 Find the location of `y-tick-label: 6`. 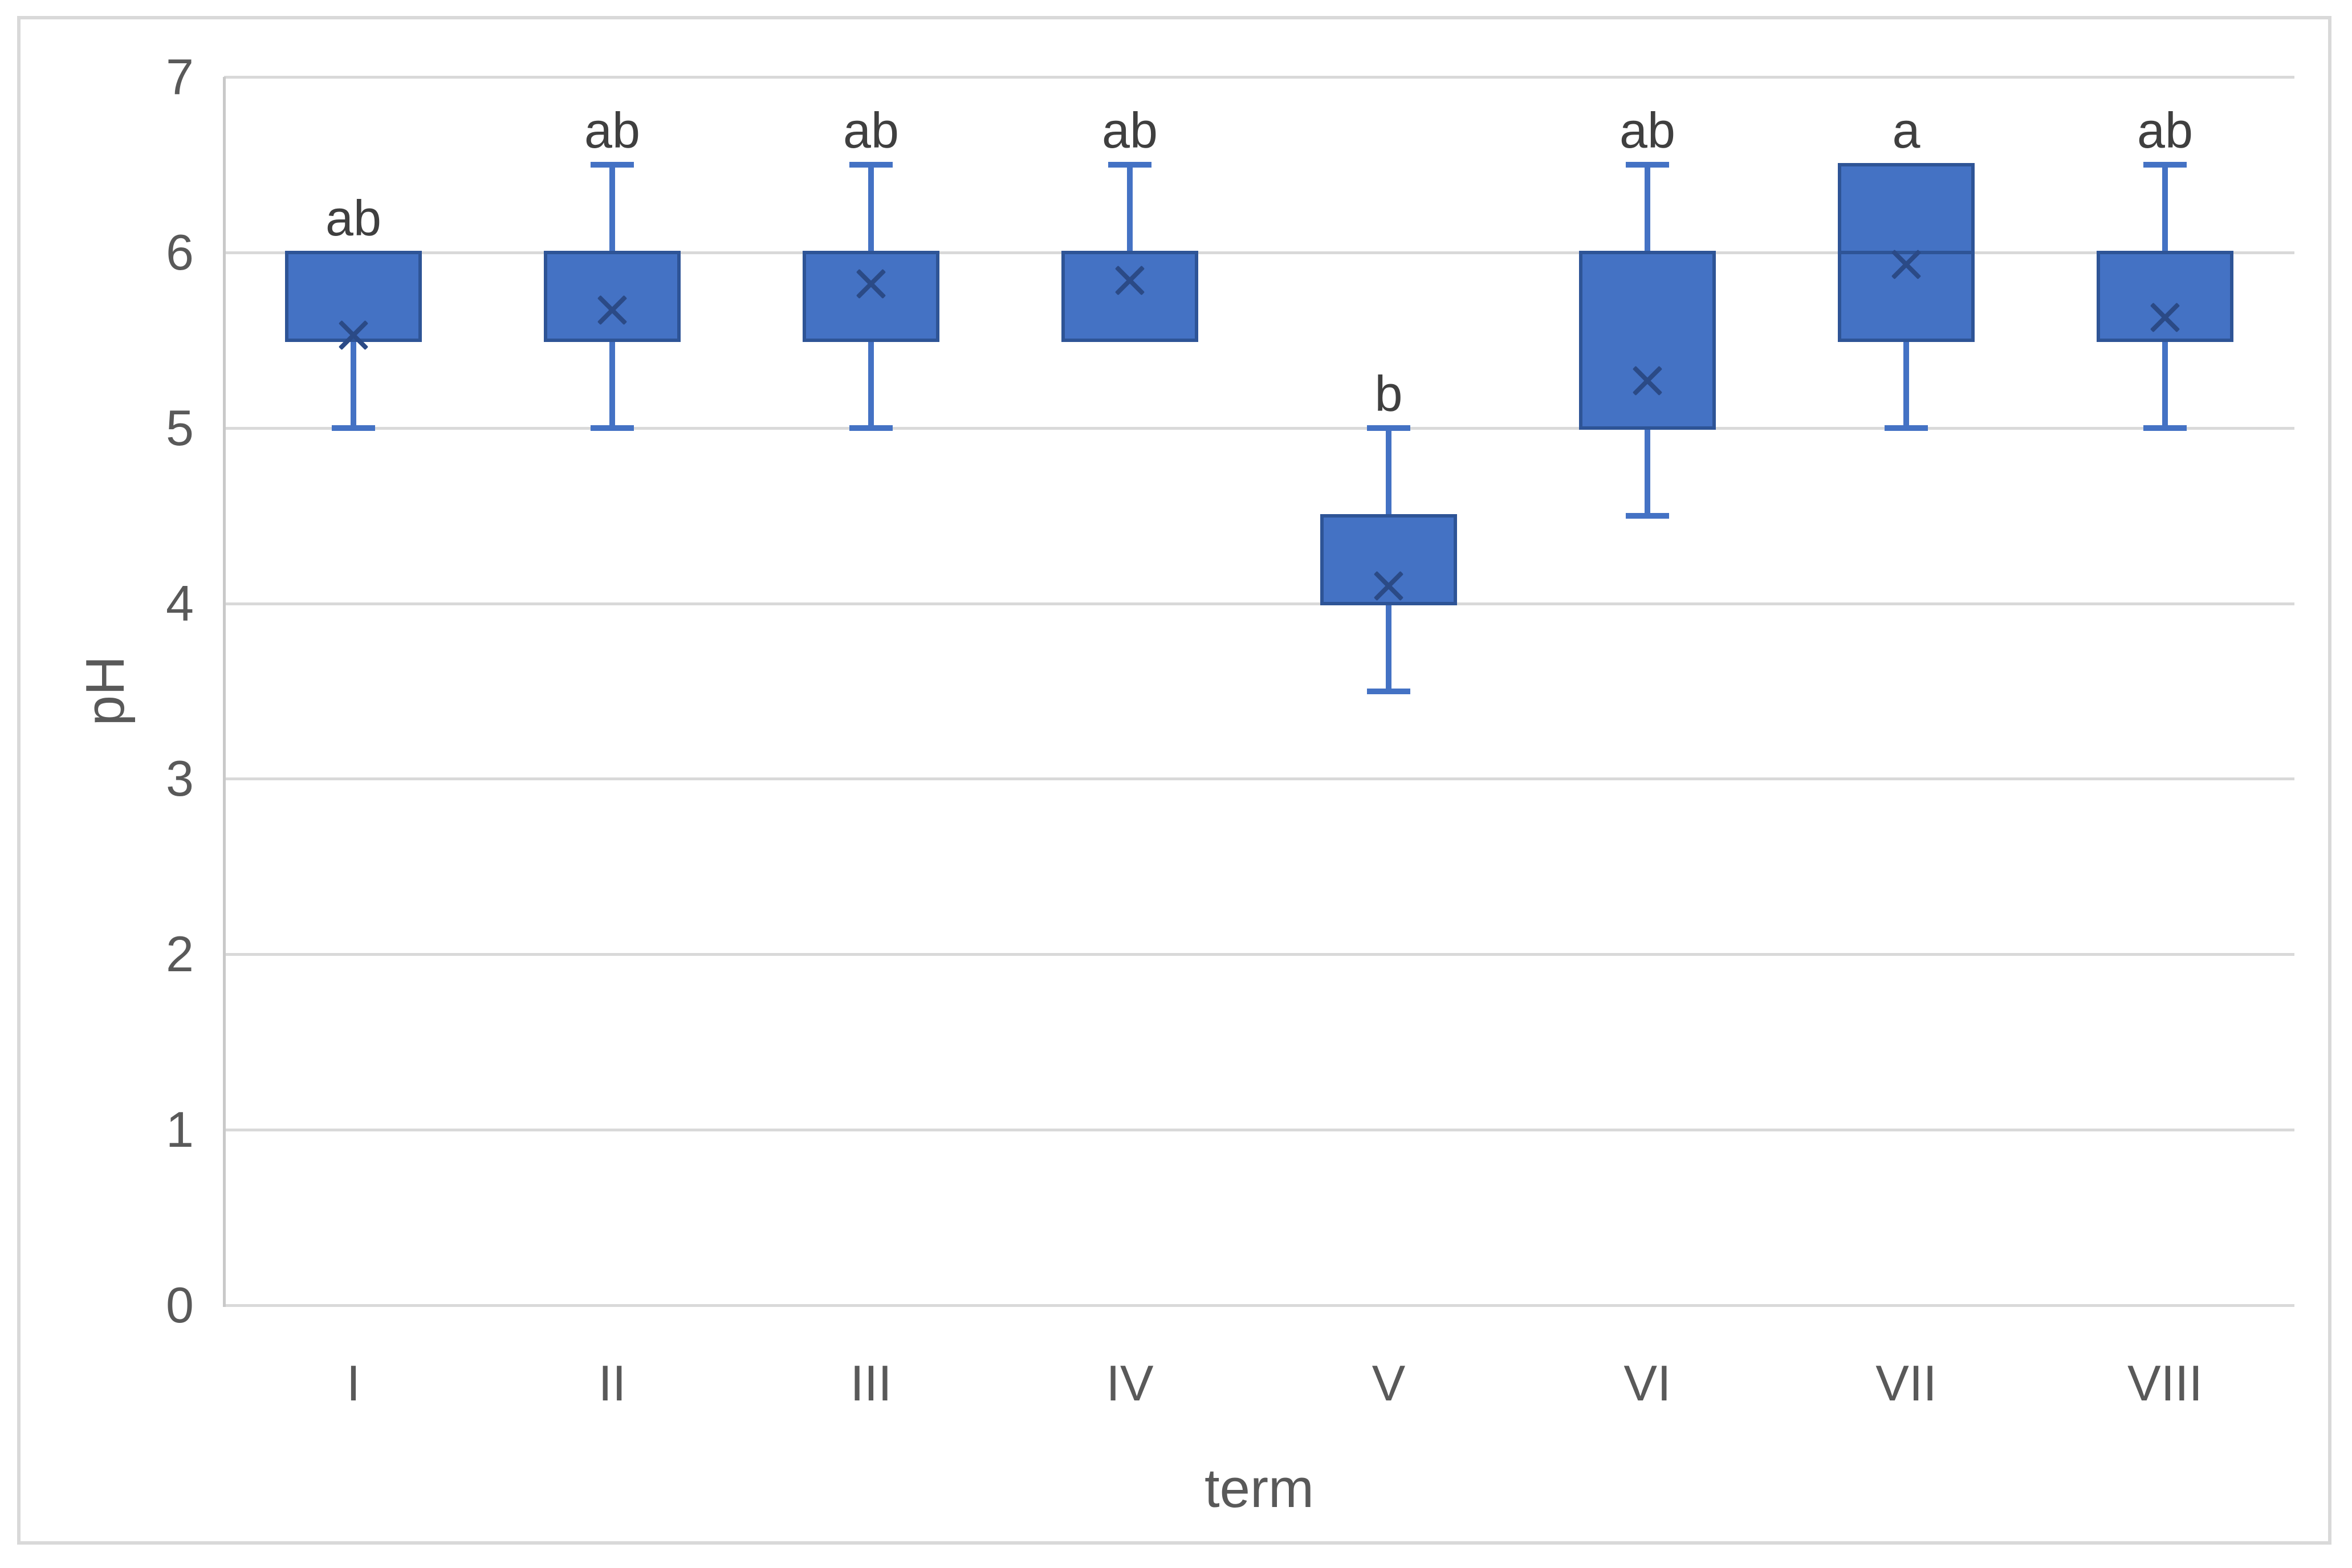

y-tick-label: 6 is located at coordinates (180, 251).